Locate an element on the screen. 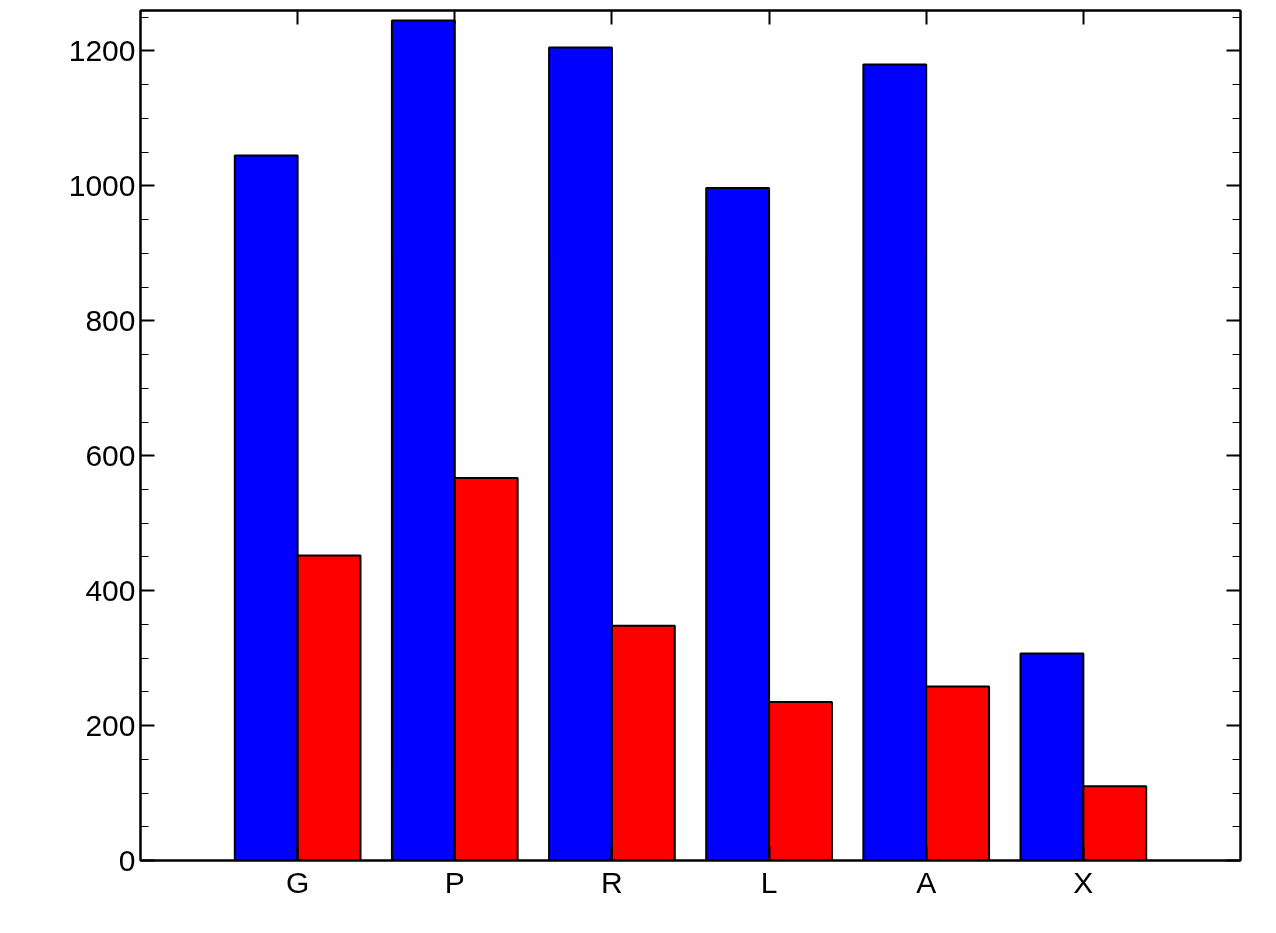  y-tick-label: 600 is located at coordinates (110, 455).